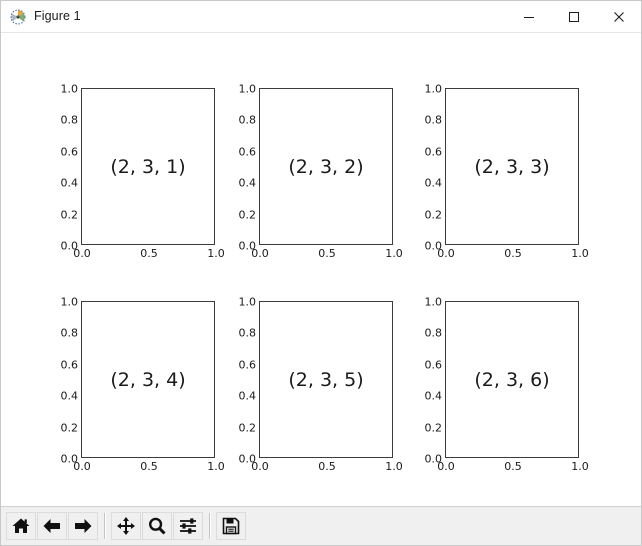  What do you see at coordinates (148, 166) in the screenshot?
I see `subplot-annotation: (2, 3, 1)` at bounding box center [148, 166].